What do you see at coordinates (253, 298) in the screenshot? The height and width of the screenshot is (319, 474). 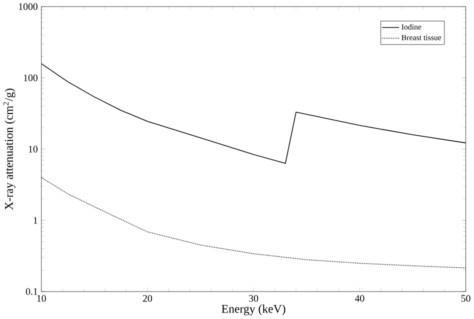 I see `x-tick-label: 30` at bounding box center [253, 298].